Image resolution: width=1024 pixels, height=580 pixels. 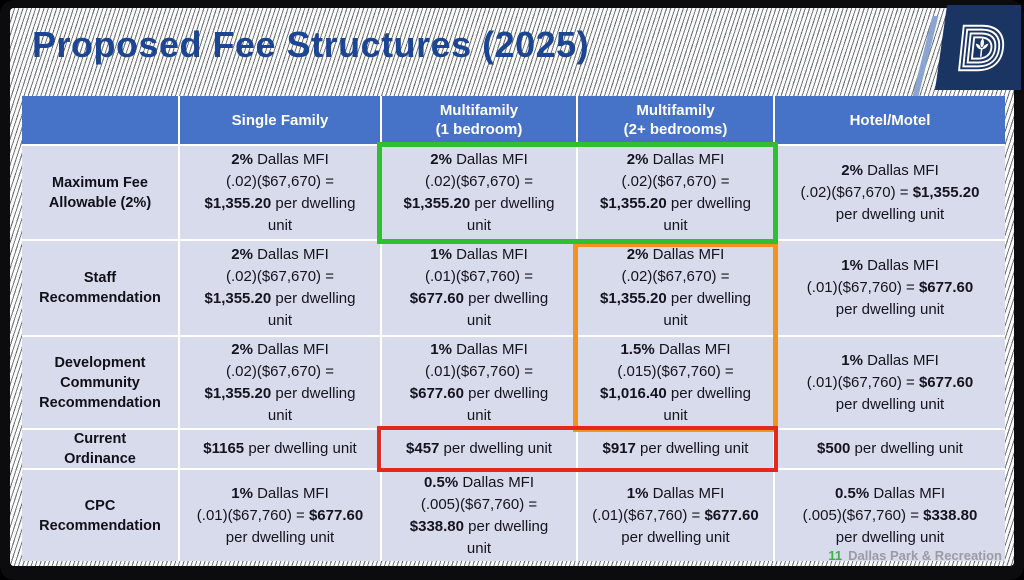 I want to click on dallas-logo, so click(x=978, y=47).